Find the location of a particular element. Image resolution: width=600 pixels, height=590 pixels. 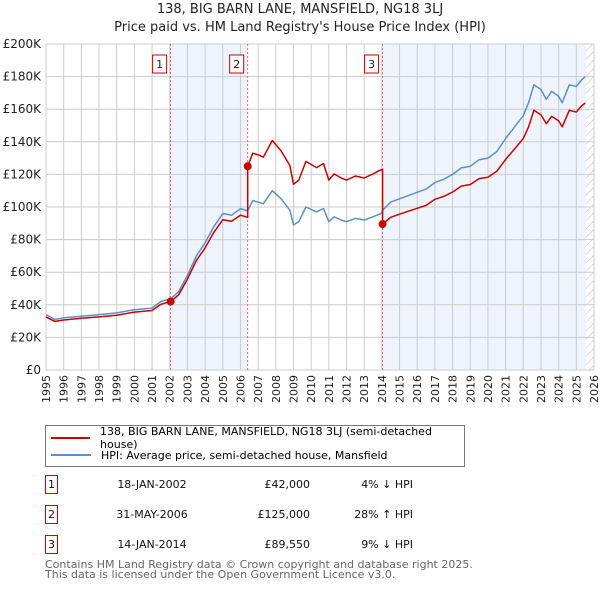

legend-line-red is located at coordinates (71, 438).